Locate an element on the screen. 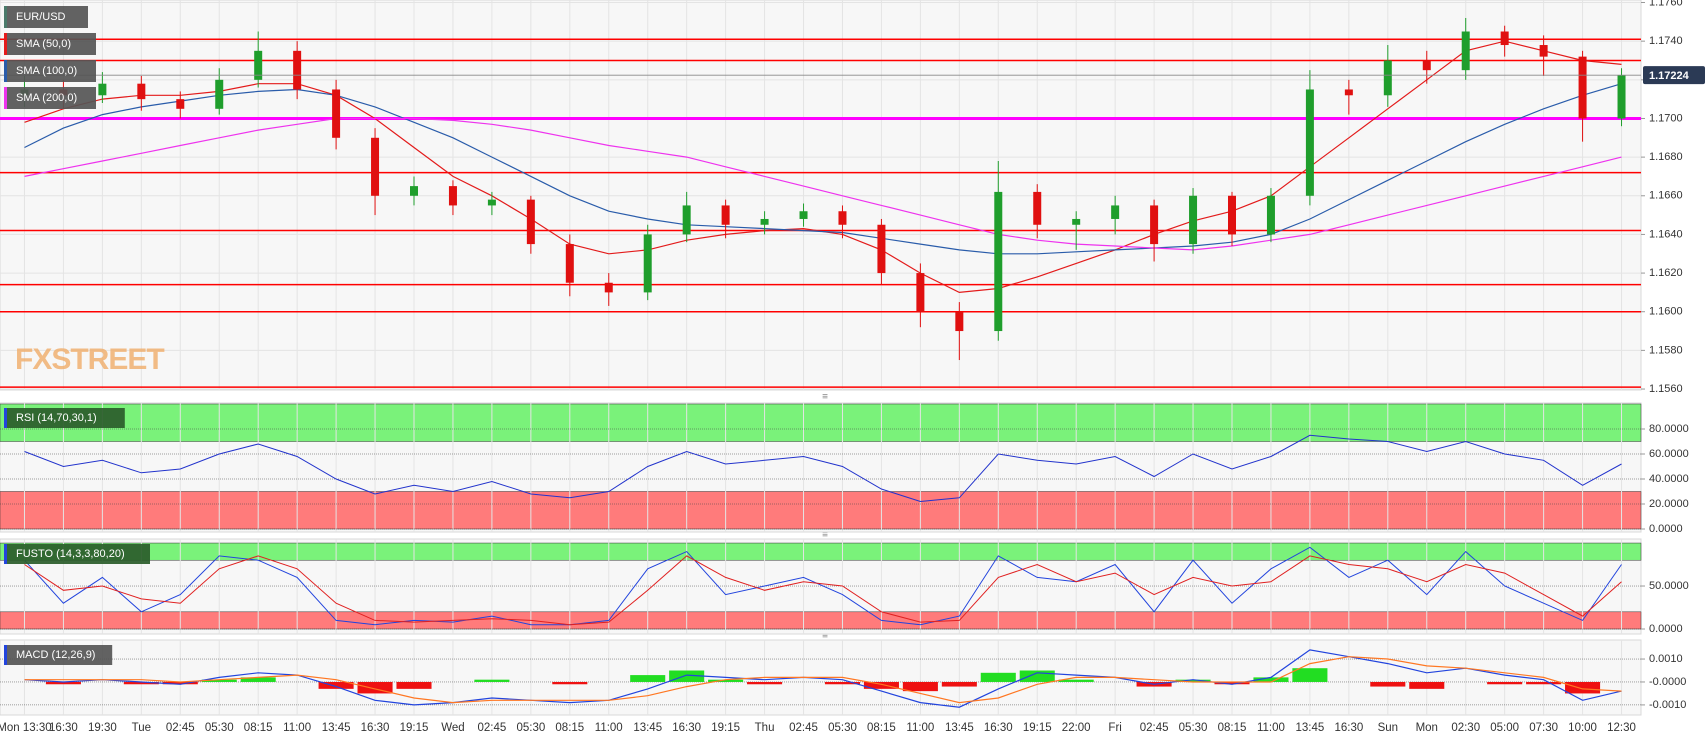 The height and width of the screenshot is (738, 1707). indicator-swatch is located at coordinates (5, 655).